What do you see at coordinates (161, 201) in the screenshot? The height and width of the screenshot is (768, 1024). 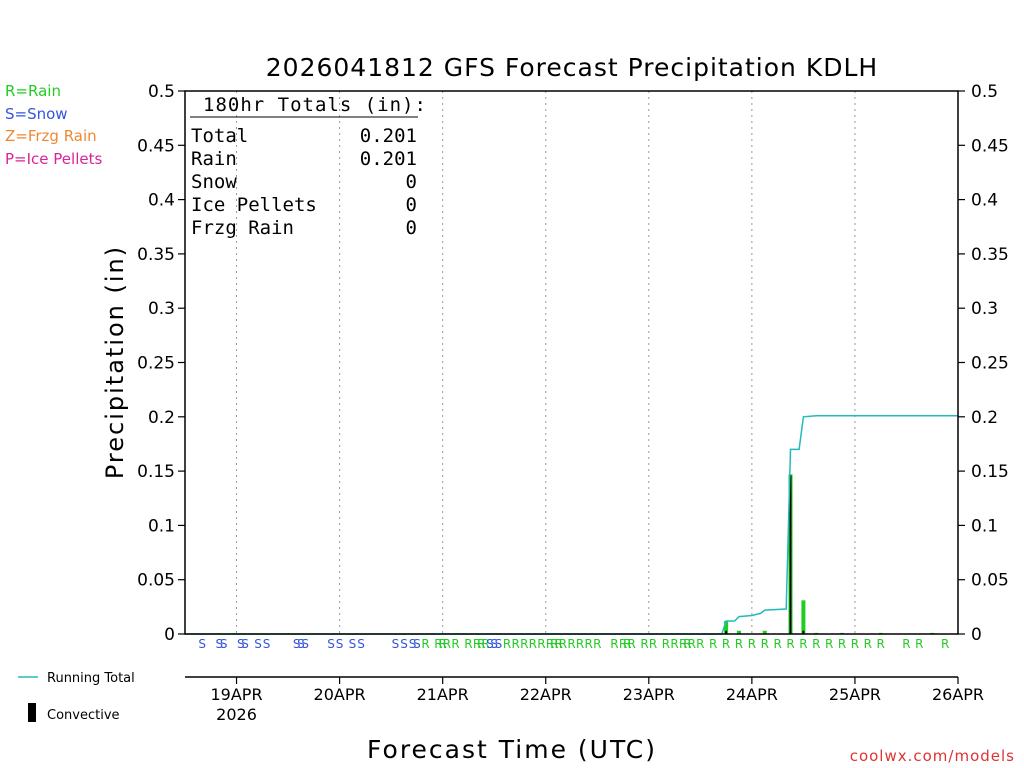 I see `y-tick-label-left-8: 0.4` at bounding box center [161, 201].